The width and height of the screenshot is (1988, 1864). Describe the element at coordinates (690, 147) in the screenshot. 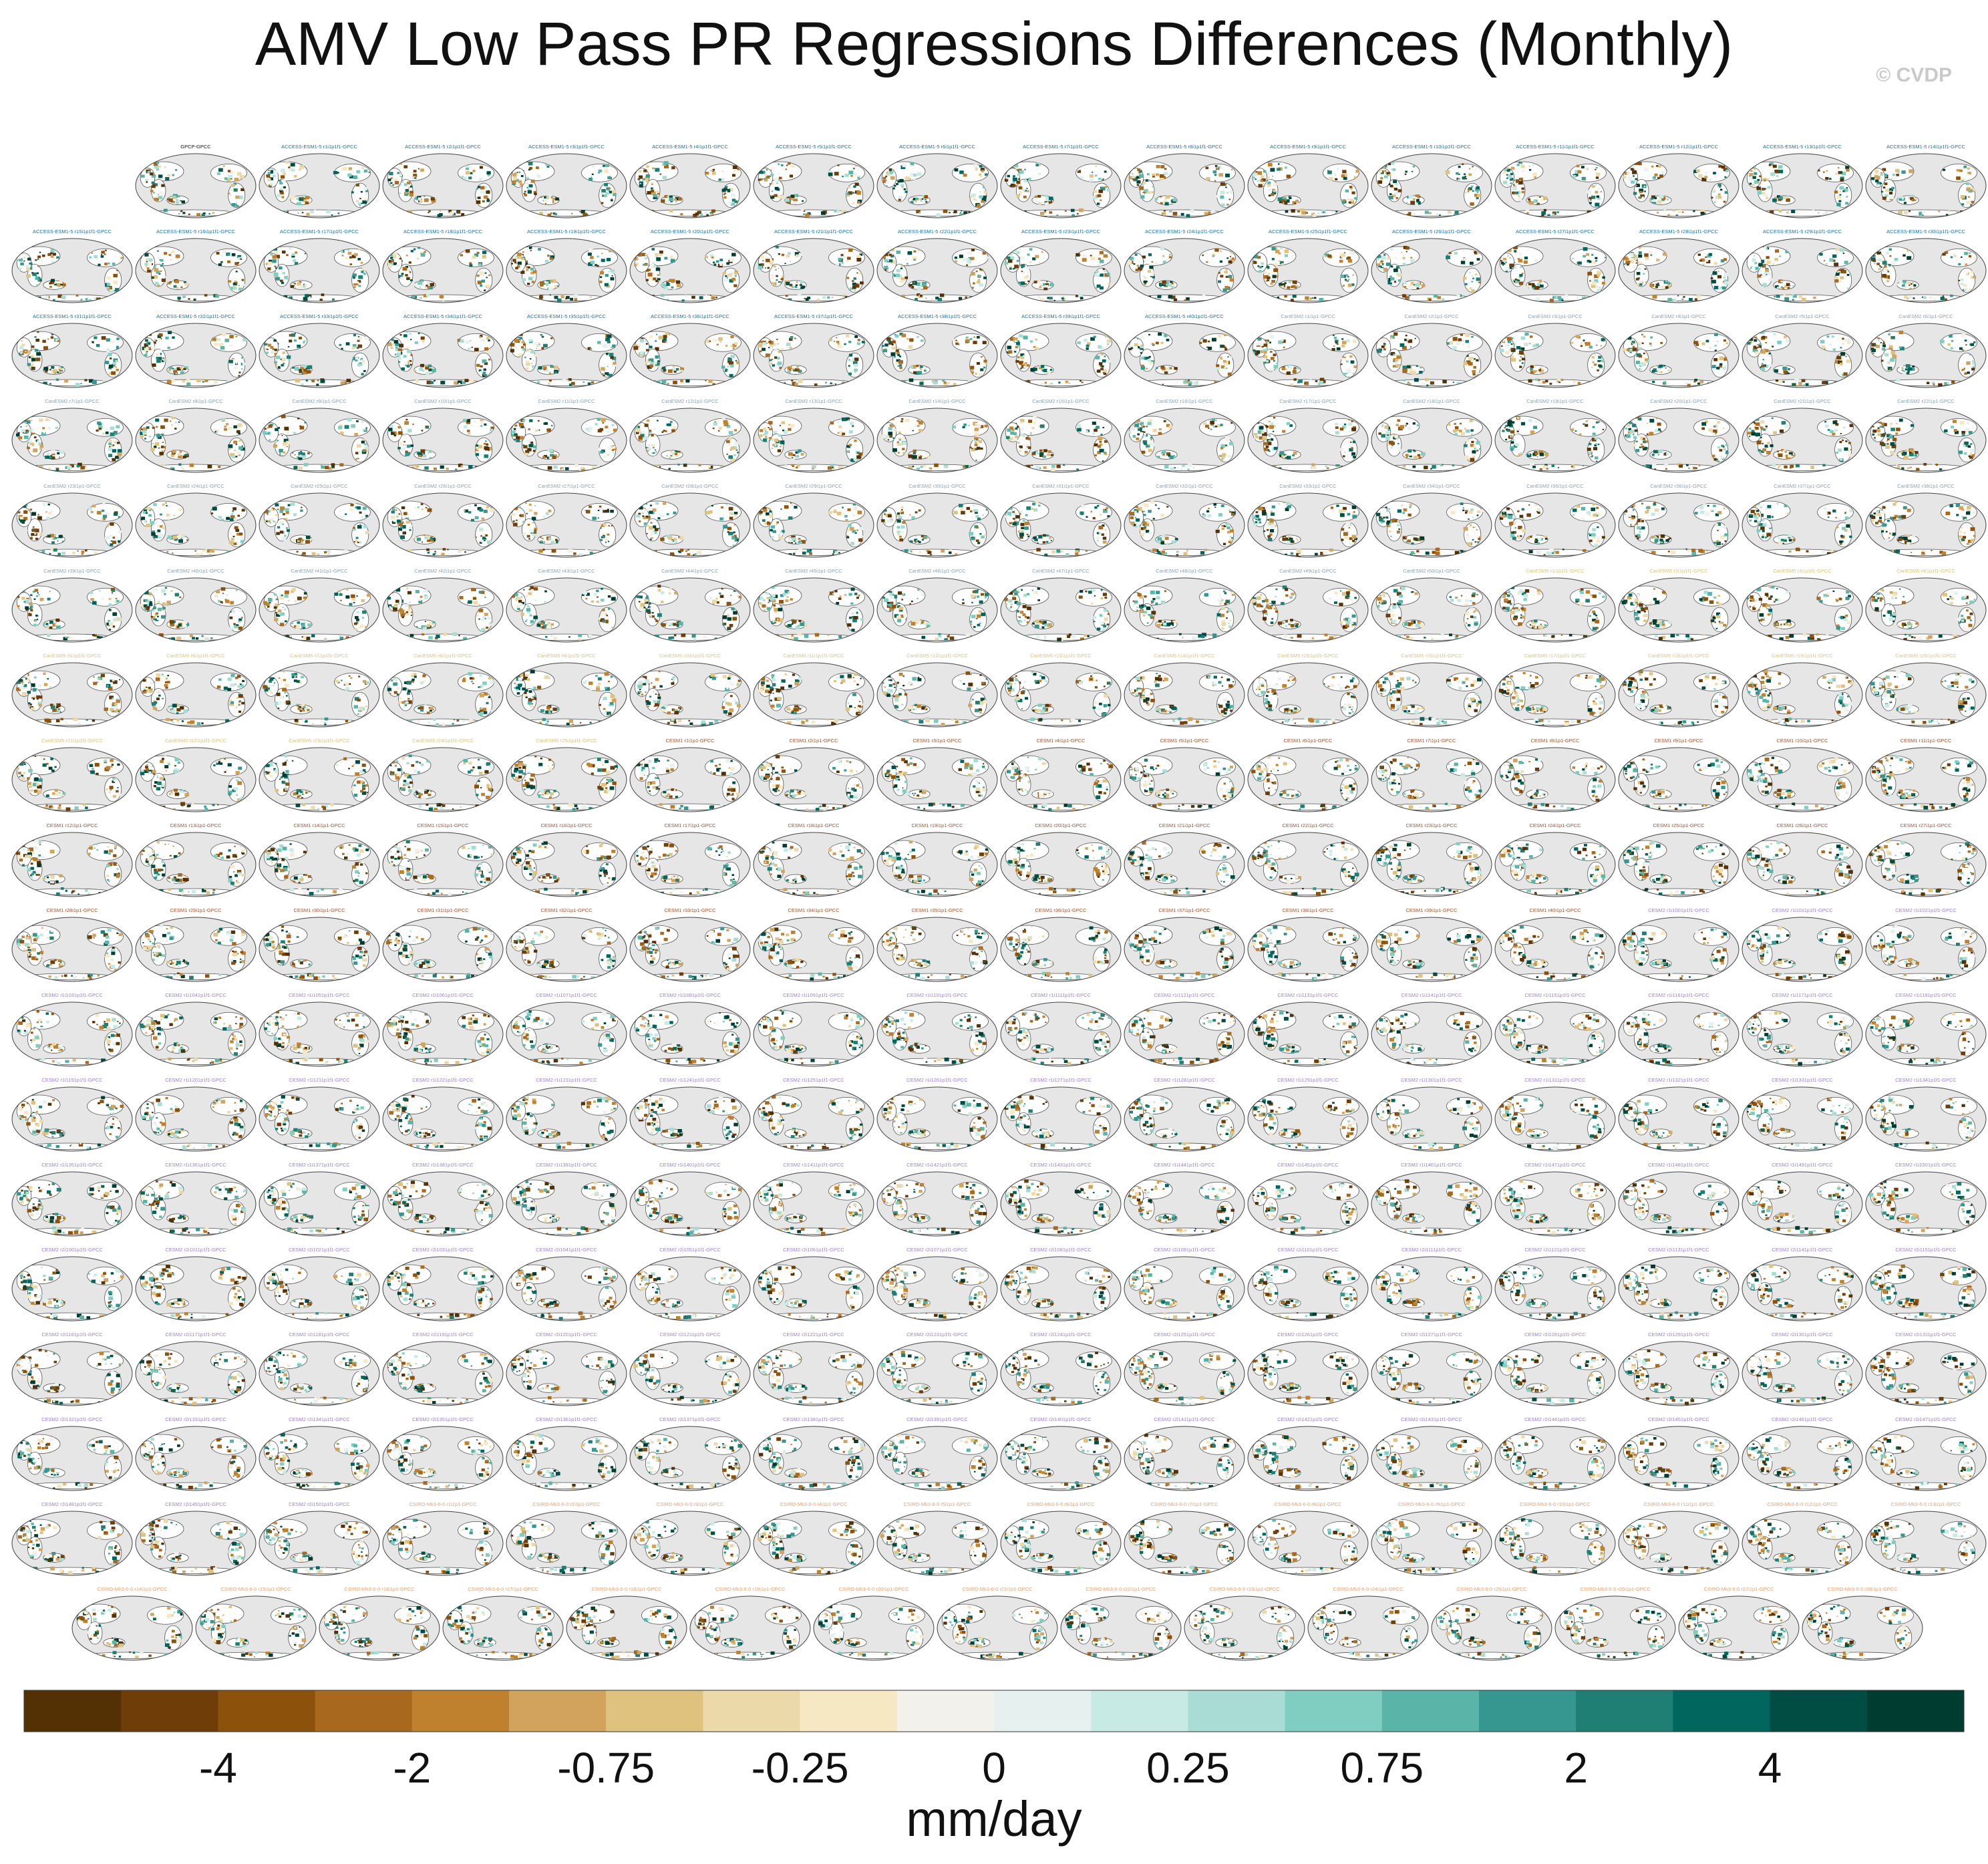

I see `panel-title: ACCESS-ESM1-5 r4i1p1f1-GPCC` at that location.